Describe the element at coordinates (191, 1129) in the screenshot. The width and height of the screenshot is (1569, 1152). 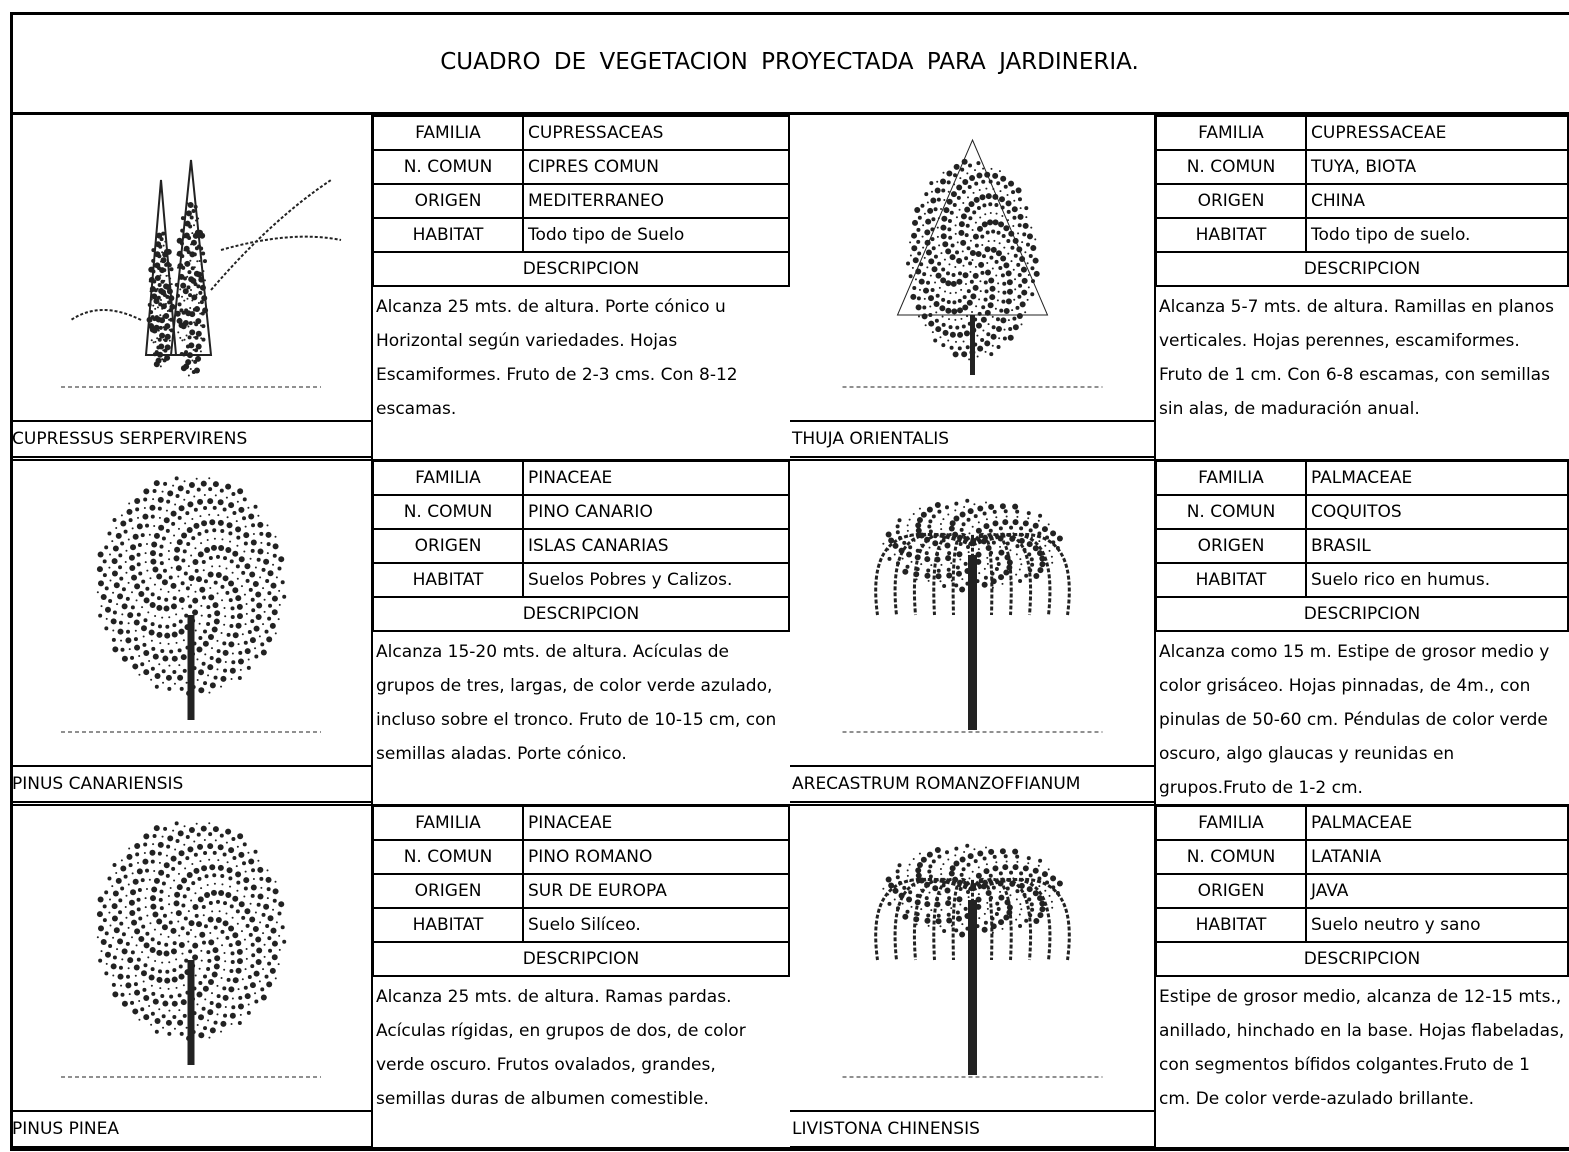
I see `species-name: PINUS PINEA` at that location.